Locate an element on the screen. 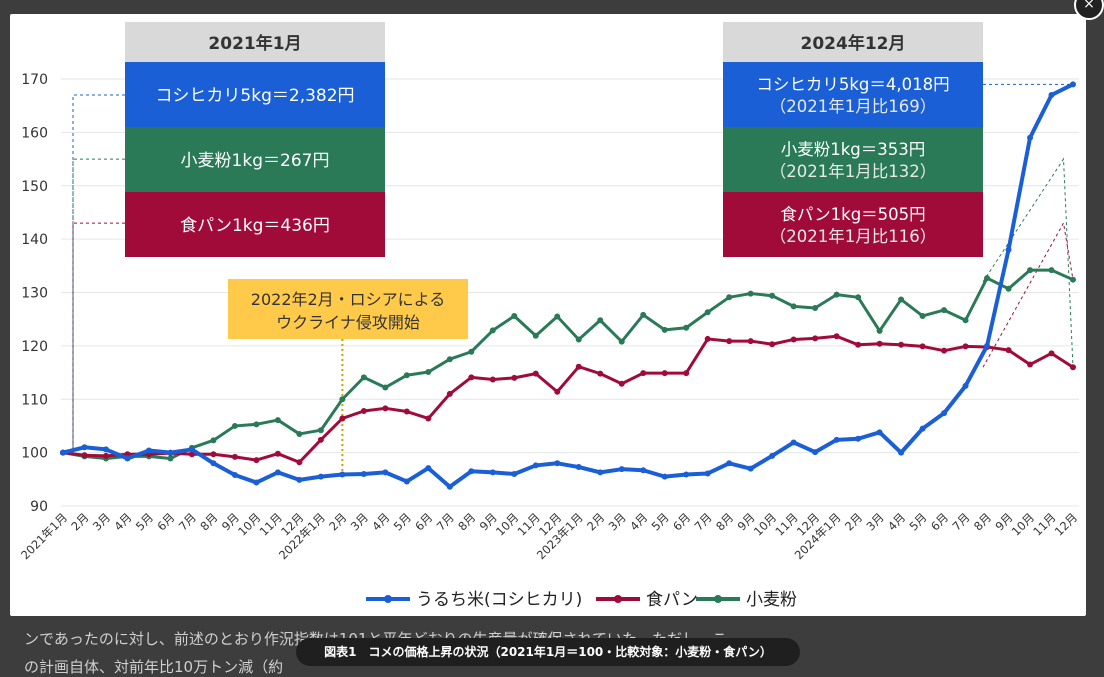  box-row-label: 小麦粉1kg＝267円 is located at coordinates (255, 161).